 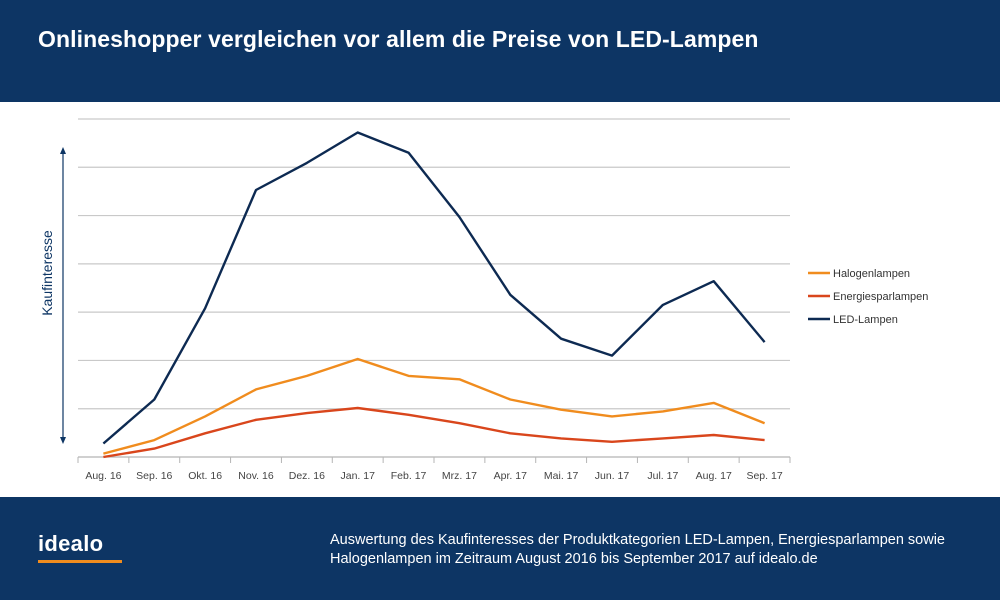 What do you see at coordinates (764, 476) in the screenshot?
I see `x-tick-label: Sep. 17` at bounding box center [764, 476].